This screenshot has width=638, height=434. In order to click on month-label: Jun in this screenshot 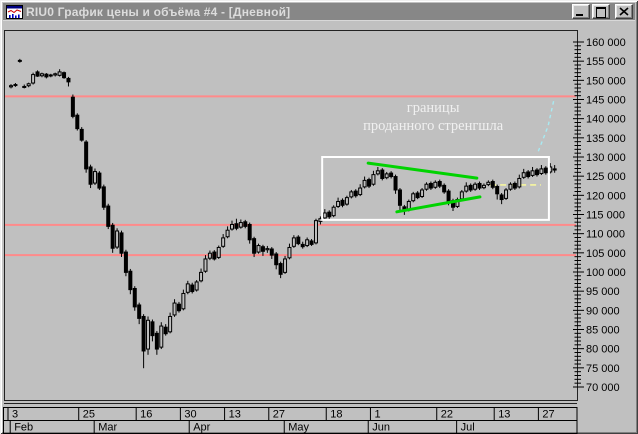, I will do `click(381, 428)`.